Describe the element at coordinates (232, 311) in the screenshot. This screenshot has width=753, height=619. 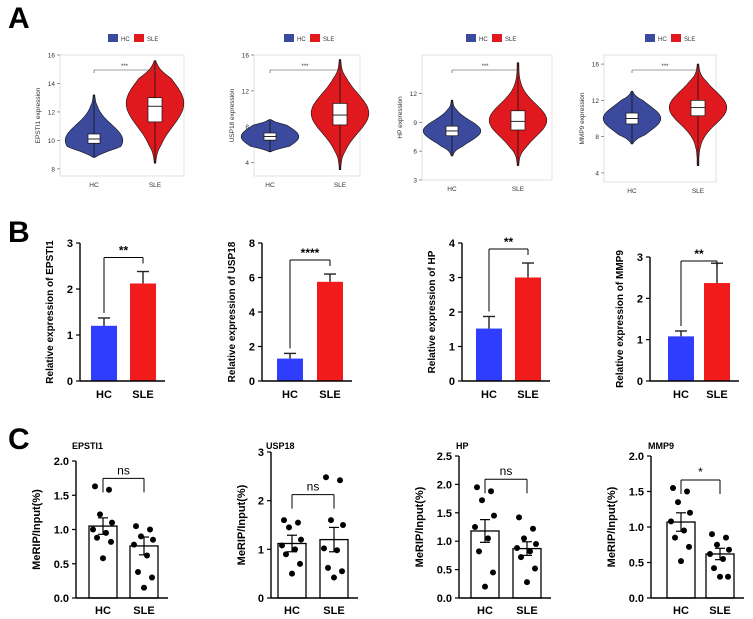
I see `y-axis-label: Relative expression of USP18` at that location.